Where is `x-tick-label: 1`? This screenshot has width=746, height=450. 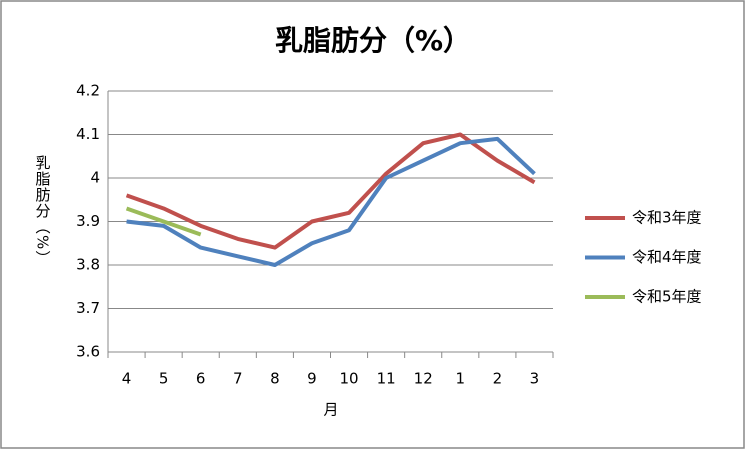
x-tick-label: 1 is located at coordinates (461, 379).